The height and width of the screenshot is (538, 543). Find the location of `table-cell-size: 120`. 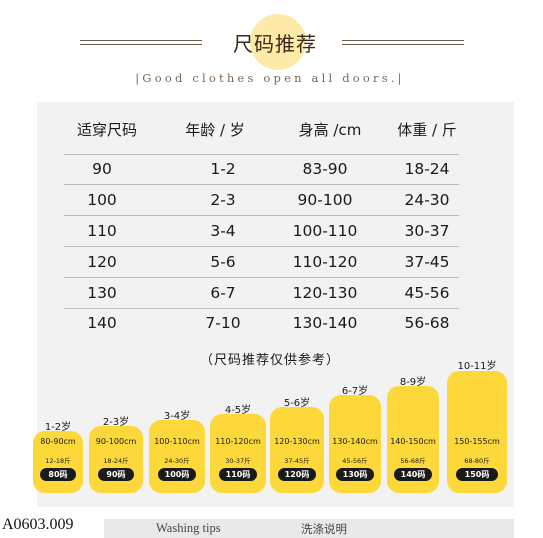

table-cell-size: 120 is located at coordinates (102, 262).